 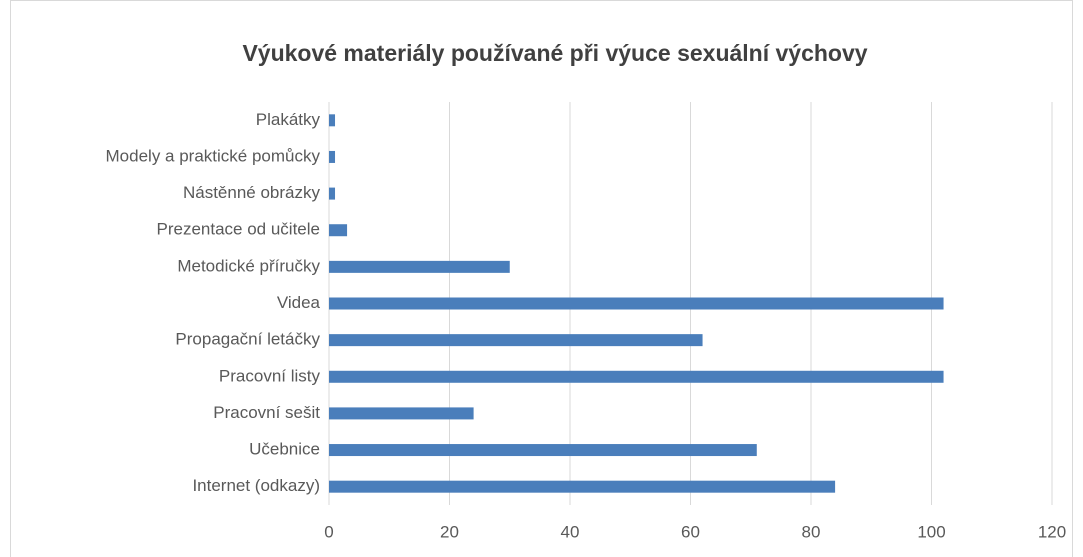 What do you see at coordinates (299, 302) in the screenshot?
I see `y-tick-label: Videa` at bounding box center [299, 302].